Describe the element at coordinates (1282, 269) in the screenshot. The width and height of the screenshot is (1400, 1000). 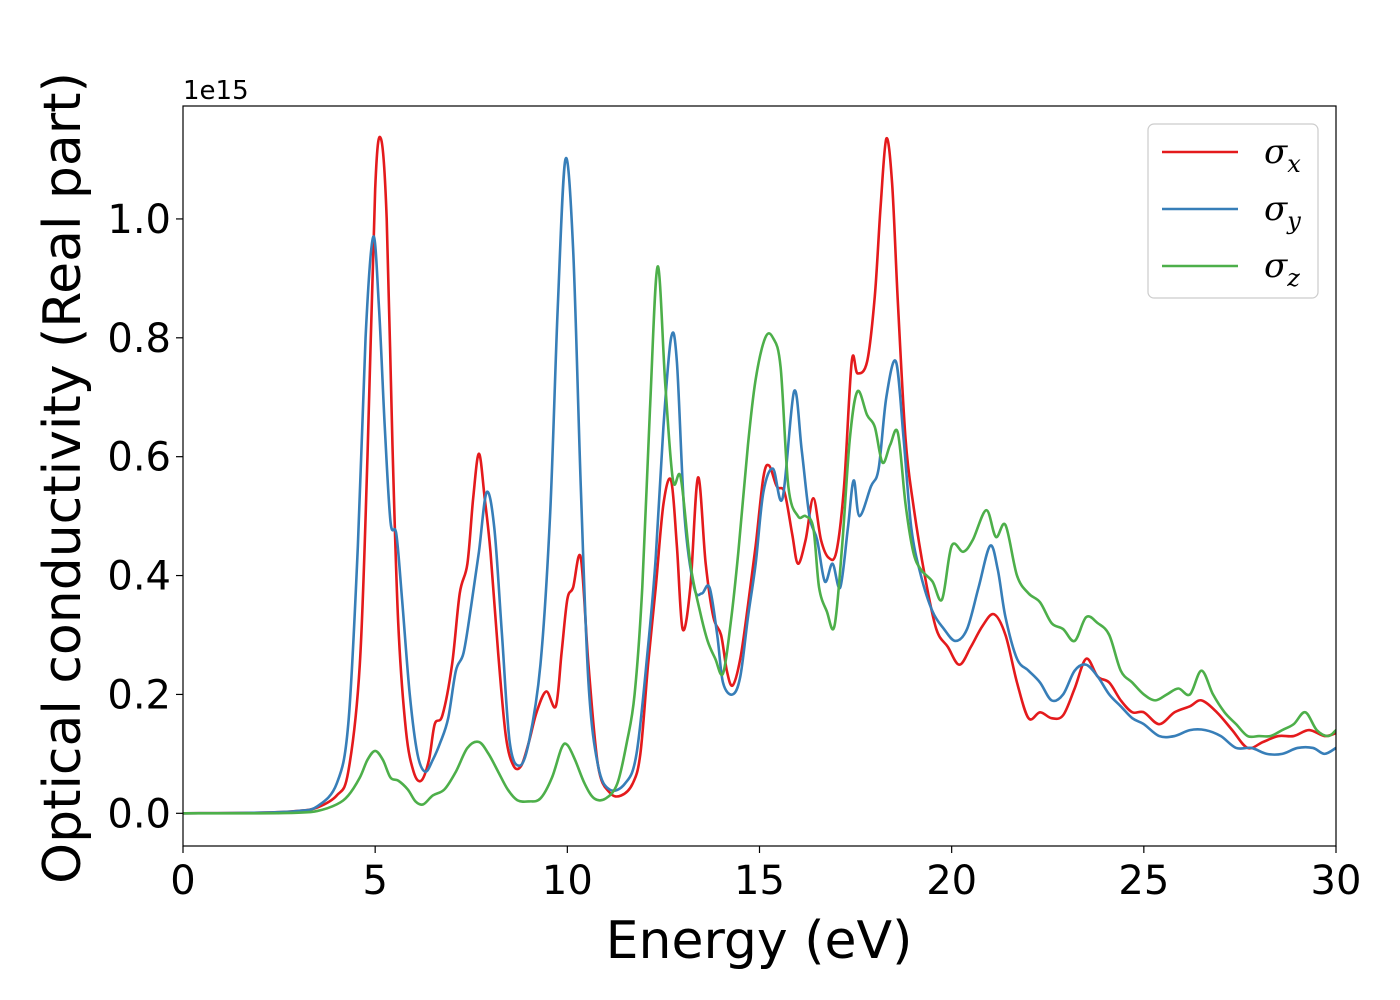
I see `legend-label-sigma-z: σz` at that location.